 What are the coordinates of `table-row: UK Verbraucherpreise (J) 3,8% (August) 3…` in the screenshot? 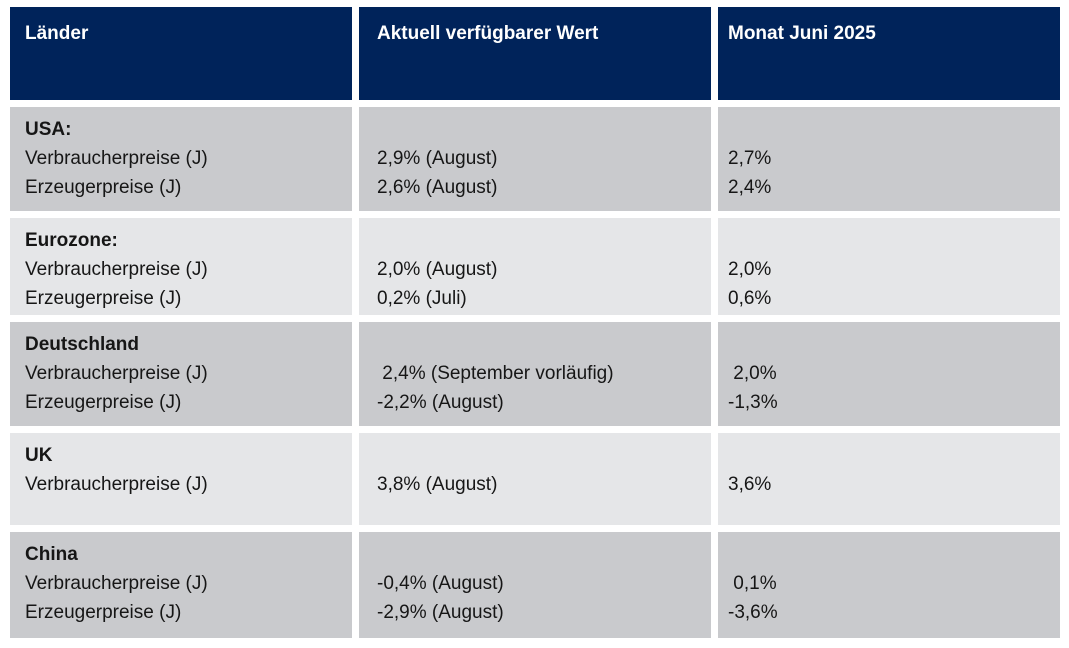 It's located at (535, 479).